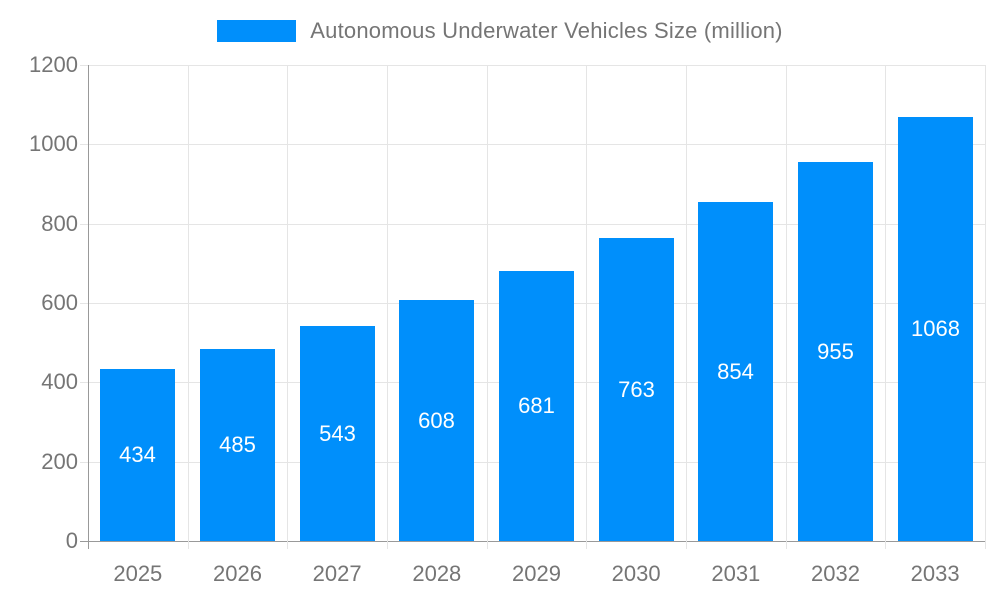  I want to click on bar-2027: 543, so click(337, 433).